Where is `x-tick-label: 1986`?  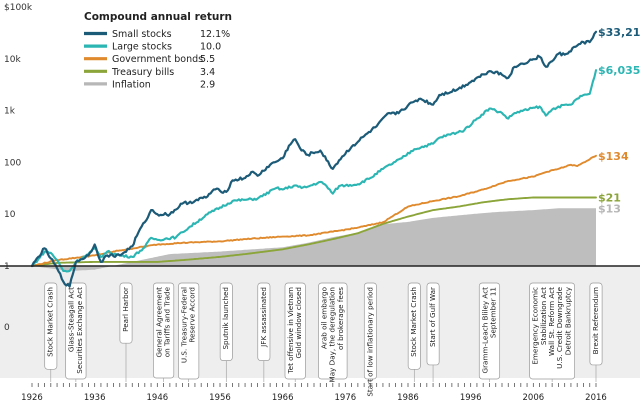 x-tick-label: 1986 is located at coordinates (408, 398).